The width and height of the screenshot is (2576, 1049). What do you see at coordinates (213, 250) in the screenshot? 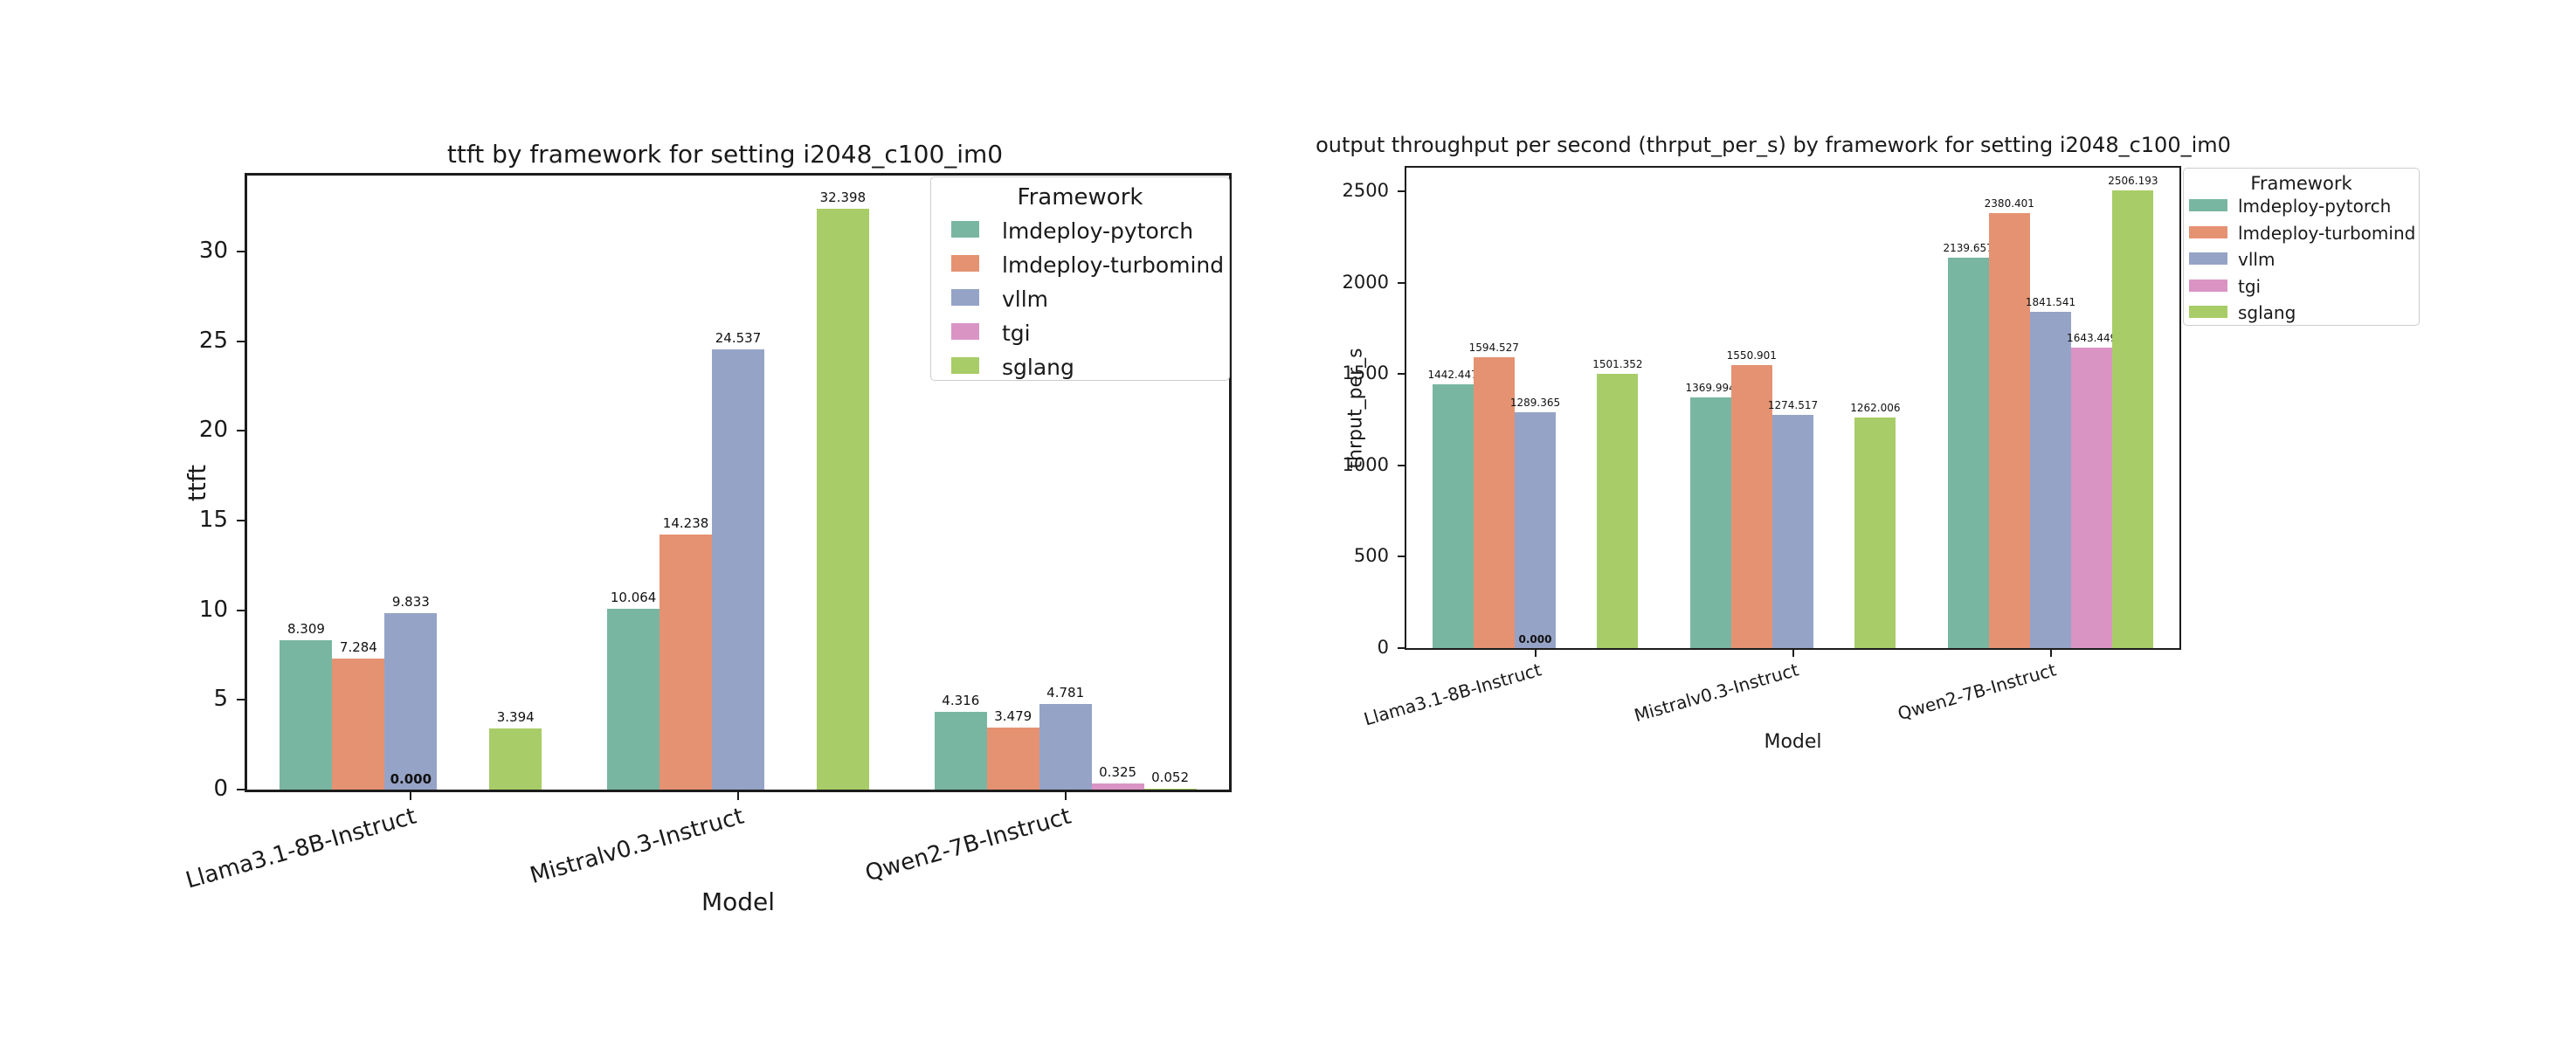
I see `y-tick-label: 30` at bounding box center [213, 250].